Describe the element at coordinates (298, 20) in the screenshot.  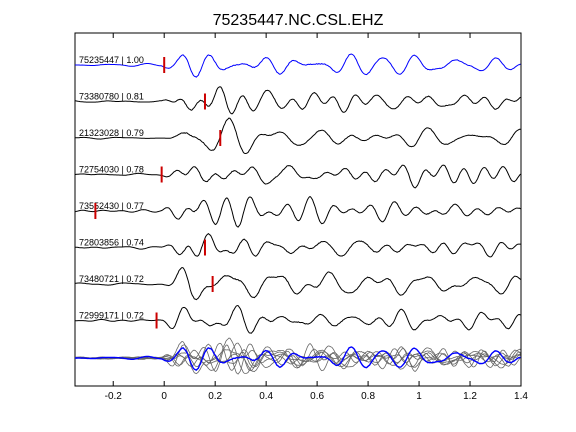
I see `chart-title: 75235447.NC.CSL.EHZ` at that location.